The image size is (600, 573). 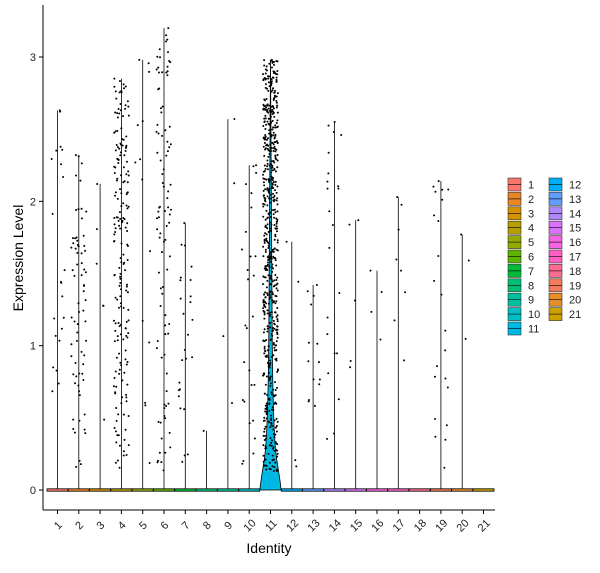 What do you see at coordinates (575, 272) in the screenshot?
I see `legend-label: 18` at bounding box center [575, 272].